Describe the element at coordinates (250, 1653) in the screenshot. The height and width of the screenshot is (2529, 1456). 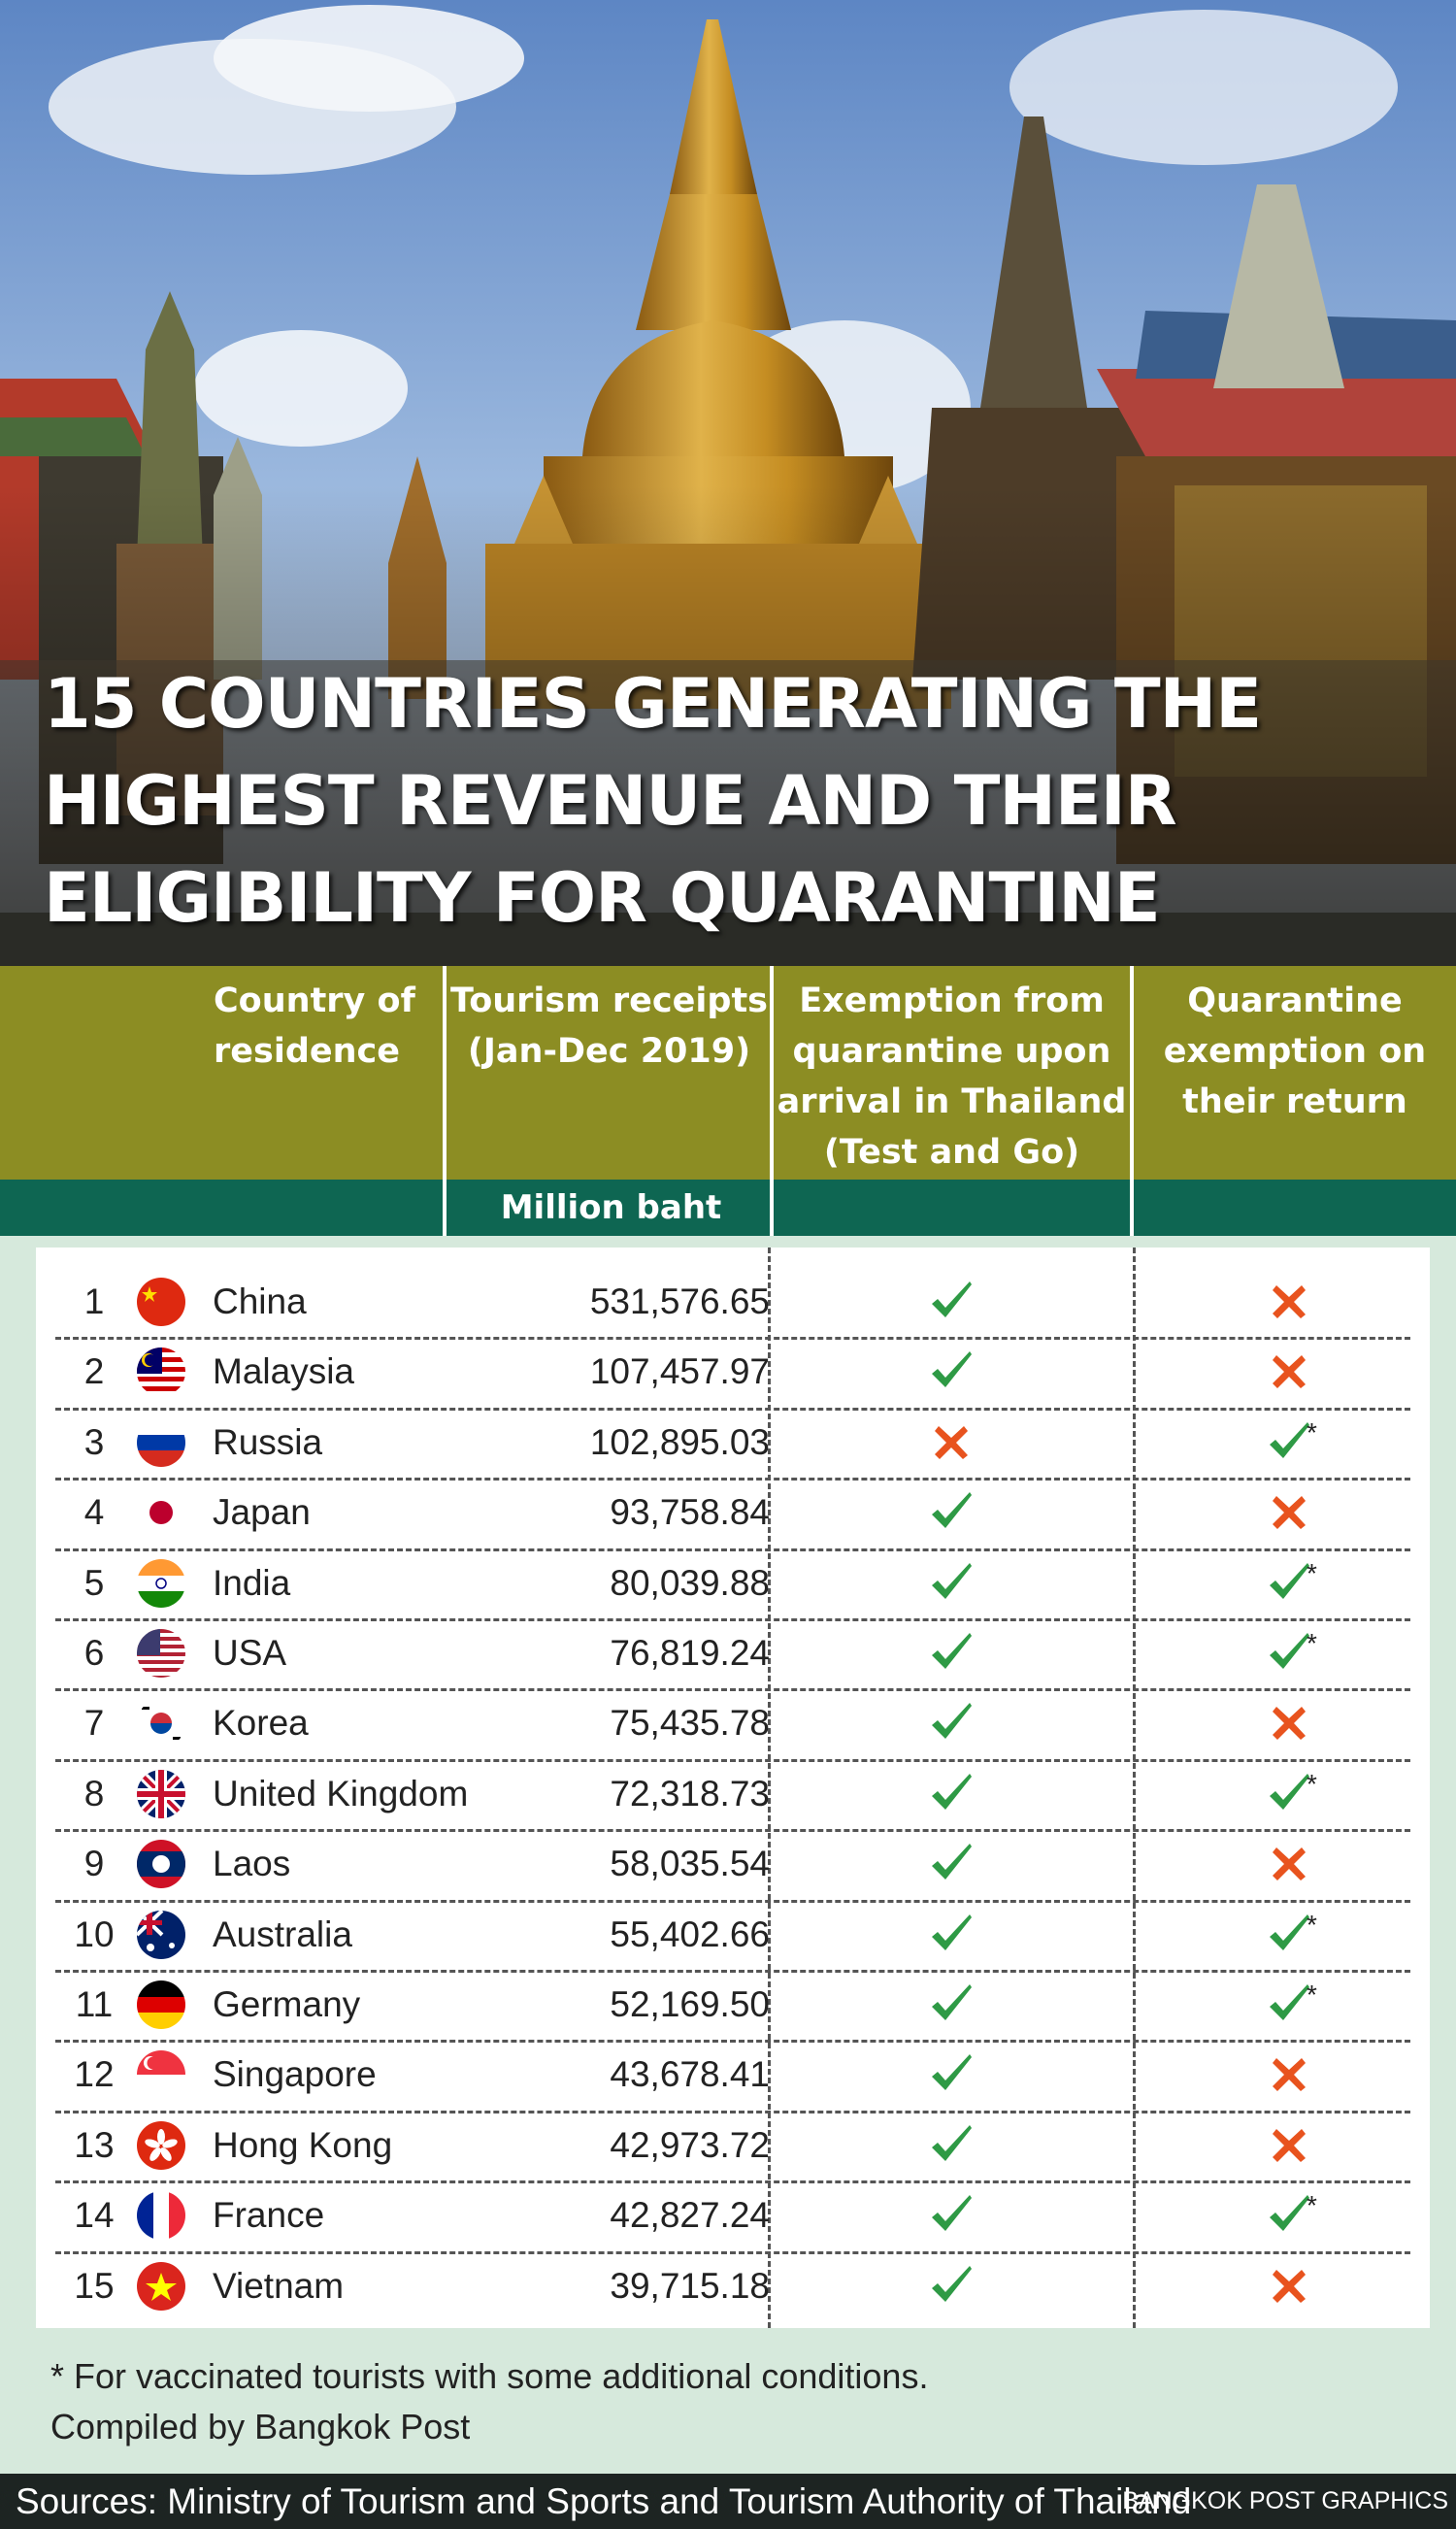
I see `country-name: USA` at that location.